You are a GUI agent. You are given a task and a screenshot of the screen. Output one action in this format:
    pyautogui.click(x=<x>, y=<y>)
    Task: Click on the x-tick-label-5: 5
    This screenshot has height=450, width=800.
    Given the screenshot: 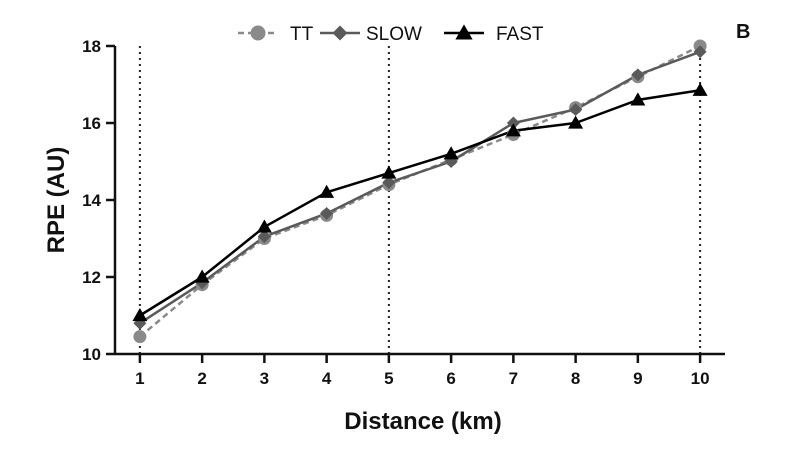 What is the action you would take?
    pyautogui.click(x=388, y=378)
    